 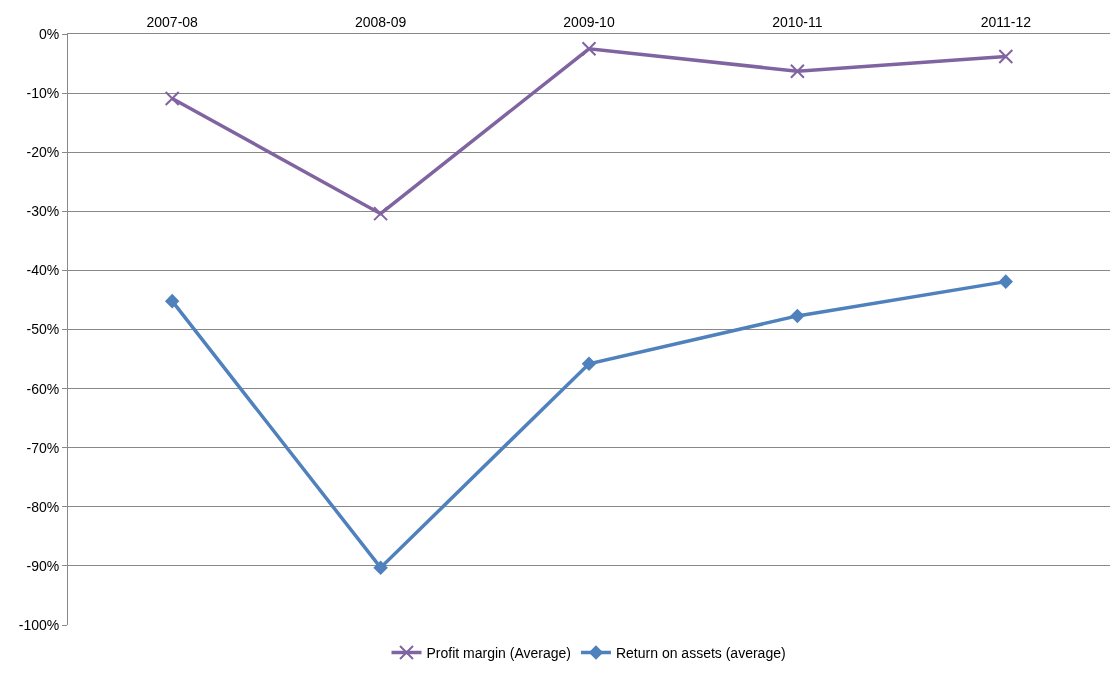 I want to click on y-tick-label: 0%, so click(x=49, y=33).